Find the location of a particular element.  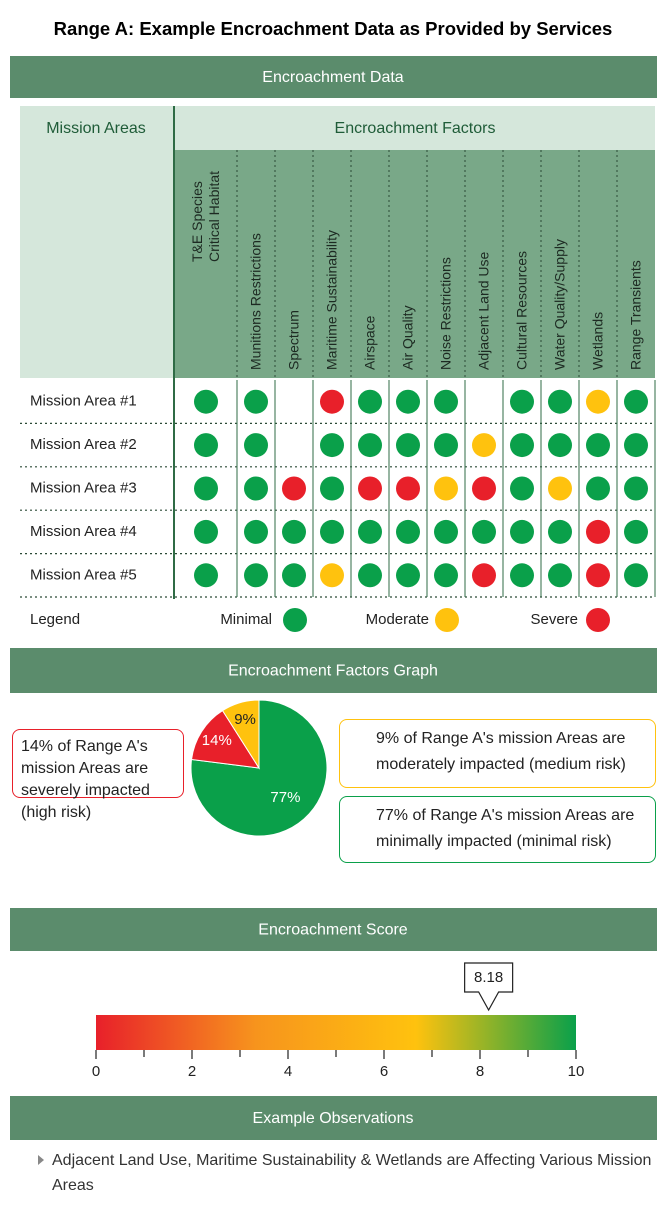

legend-item: Severe is located at coordinates (554, 619).